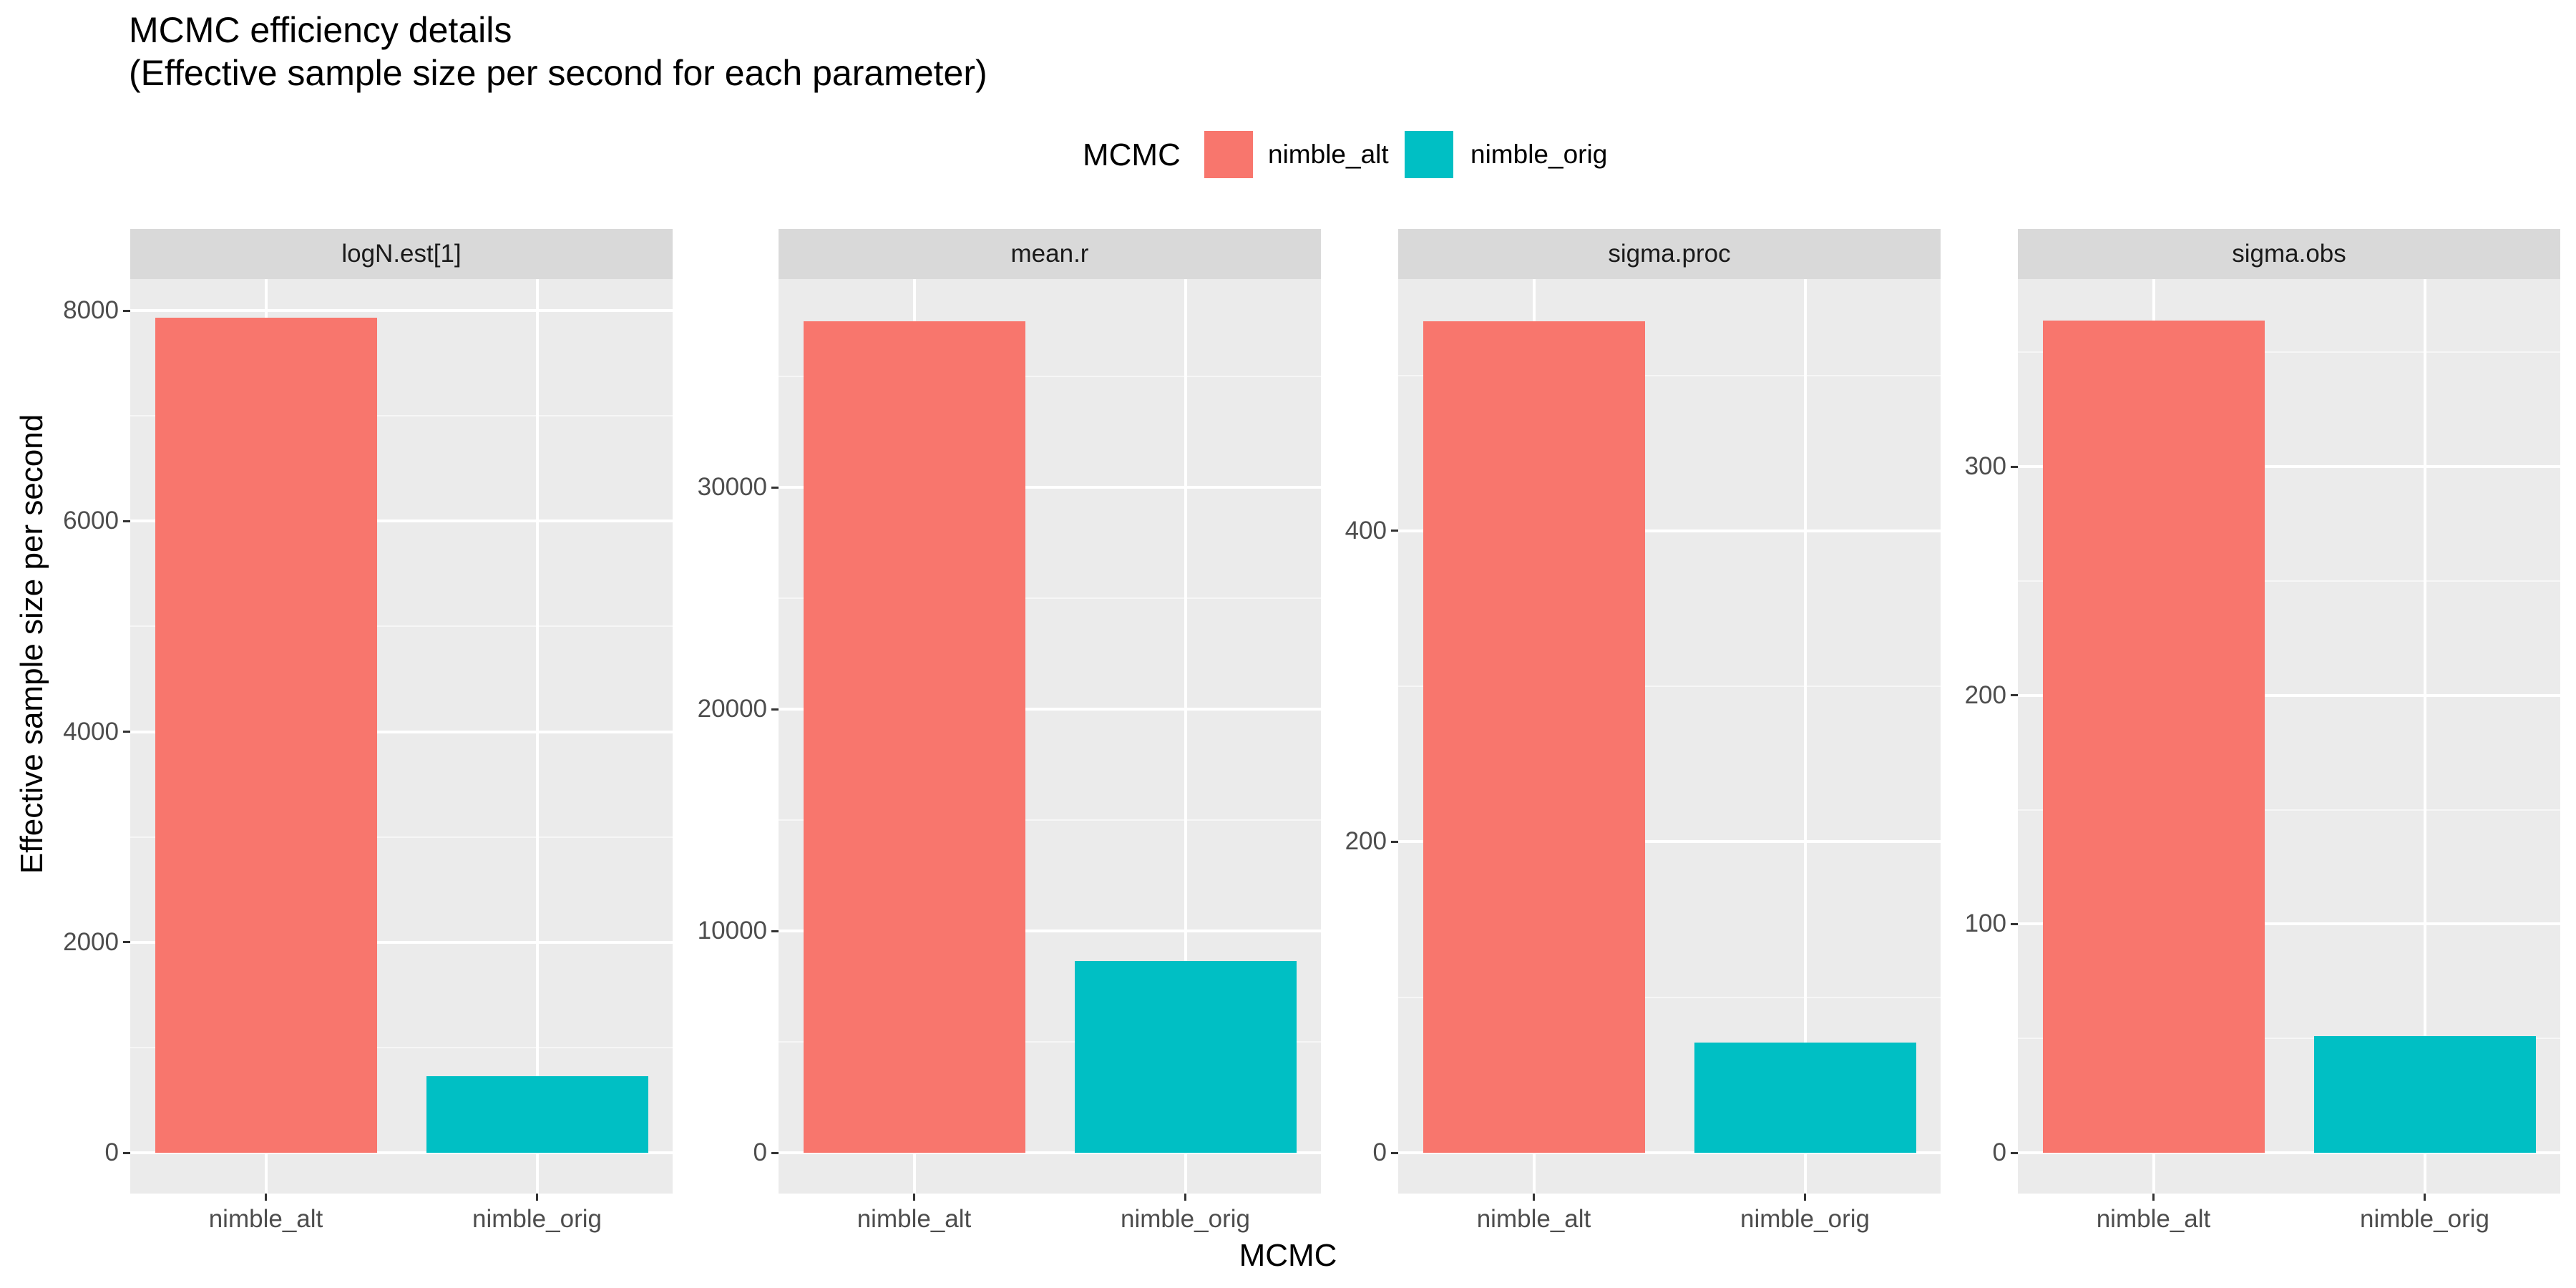 This screenshot has width=2576, height=1288. I want to click on facet-strip-label: sigma.proc, so click(1669, 254).